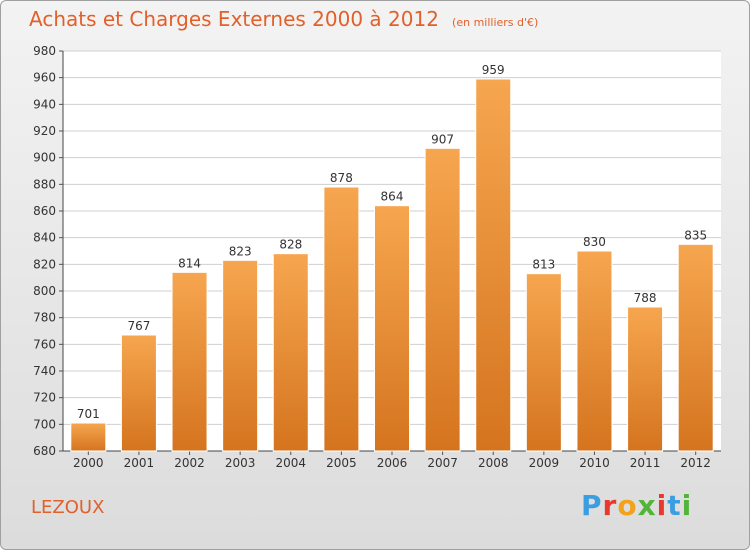 The width and height of the screenshot is (750, 550). I want to click on data-label: 701, so click(88, 414).